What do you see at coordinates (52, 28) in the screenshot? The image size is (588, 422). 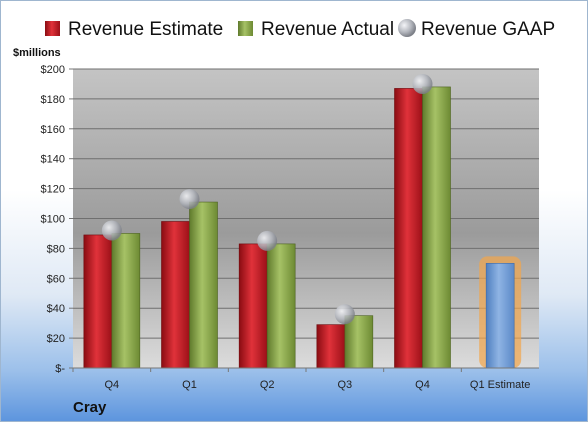 I see `legend-swatch-estimate` at bounding box center [52, 28].